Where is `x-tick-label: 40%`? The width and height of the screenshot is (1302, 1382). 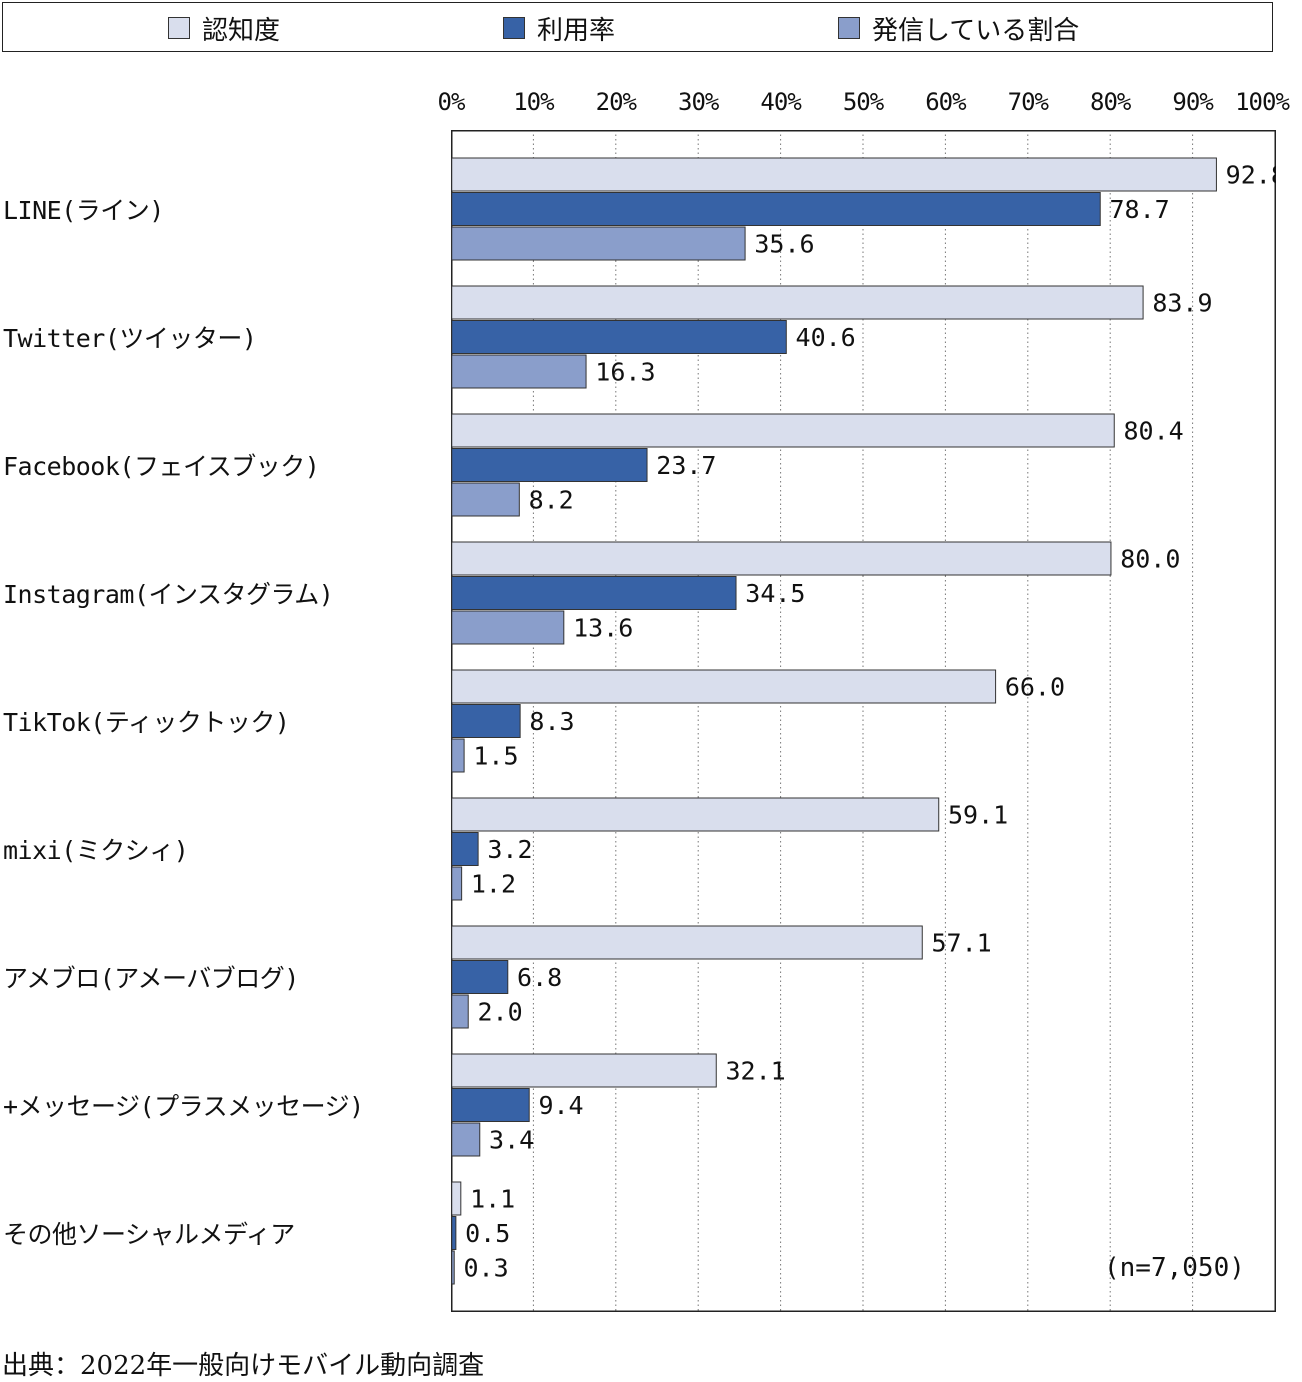 x-tick-label: 40% is located at coordinates (780, 102).